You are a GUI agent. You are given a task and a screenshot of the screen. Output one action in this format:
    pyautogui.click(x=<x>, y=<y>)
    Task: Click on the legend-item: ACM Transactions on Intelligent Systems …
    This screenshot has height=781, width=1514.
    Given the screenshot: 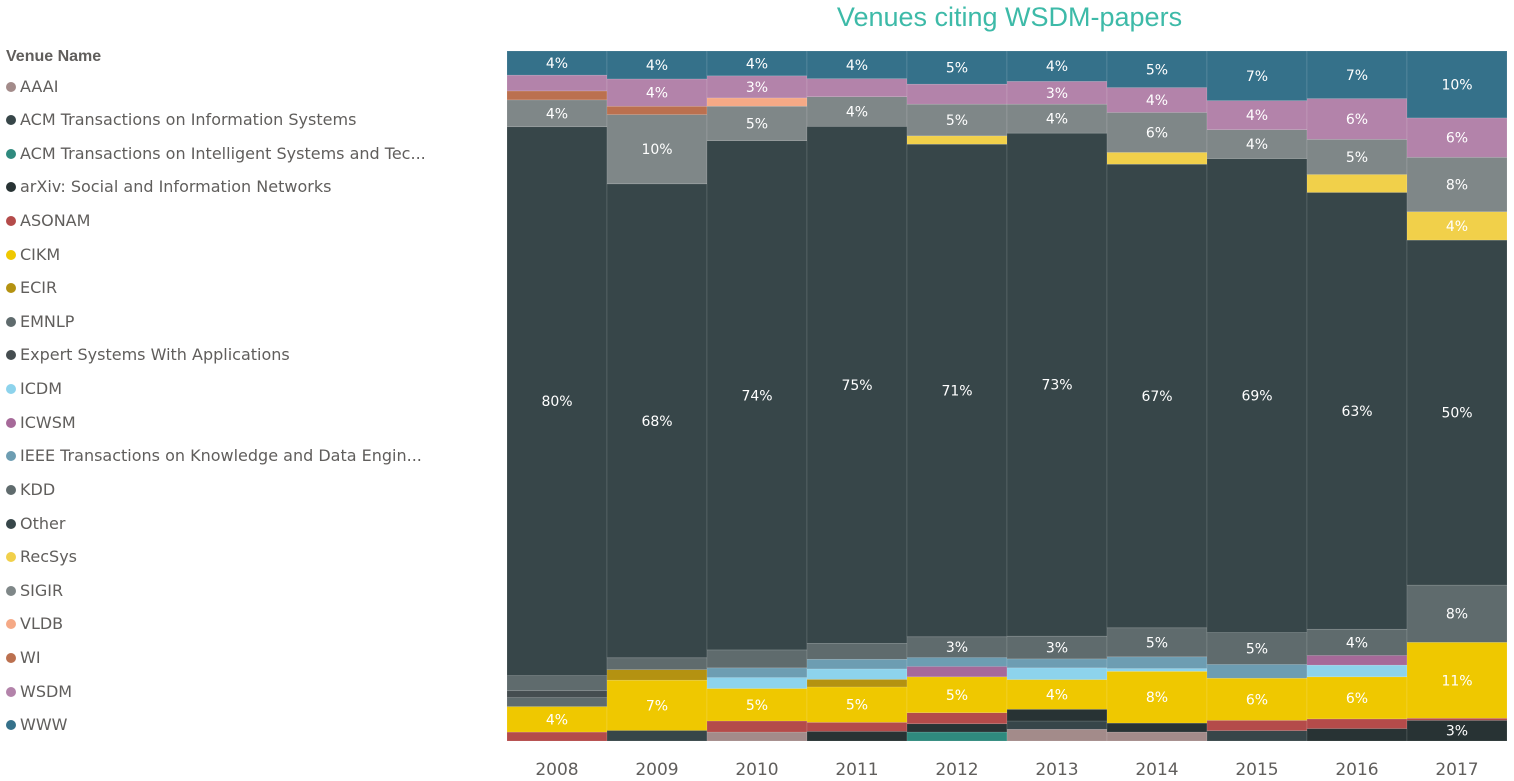 What is the action you would take?
    pyautogui.click(x=241, y=154)
    